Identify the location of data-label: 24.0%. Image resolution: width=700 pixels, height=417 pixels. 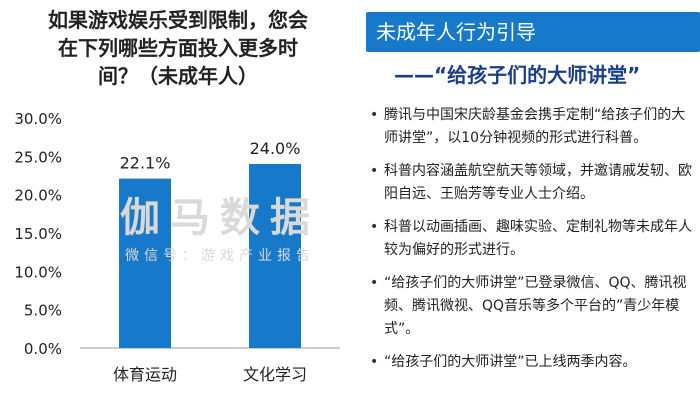
(275, 148).